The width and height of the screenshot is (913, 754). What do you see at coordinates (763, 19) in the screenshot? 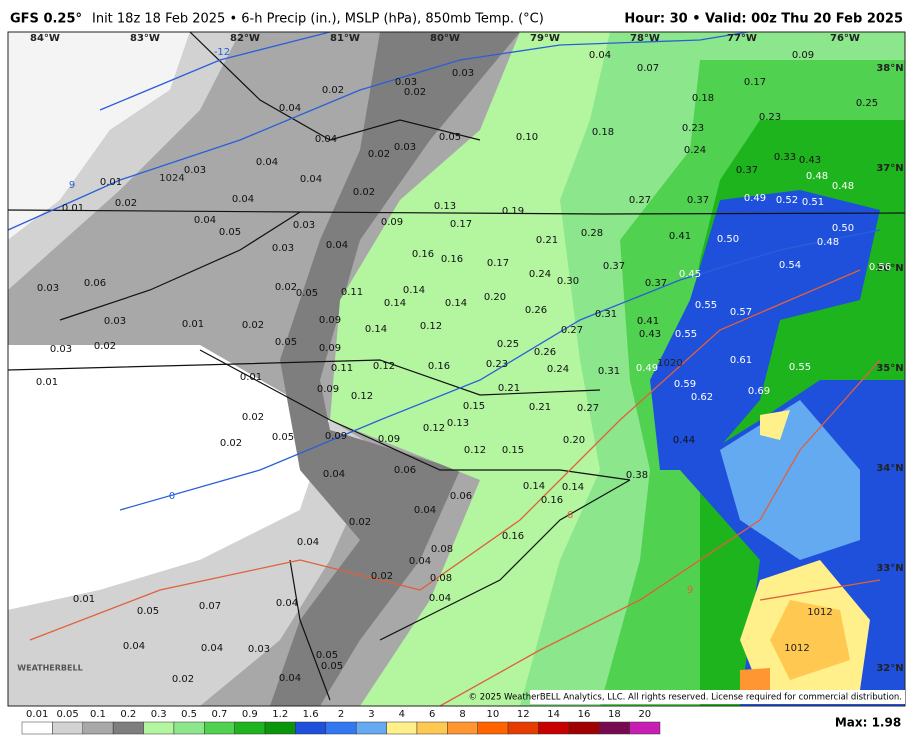
I see `valid-time: Hour: 30 • Valid: 00z Thu 20 Feb 2025` at bounding box center [763, 19].